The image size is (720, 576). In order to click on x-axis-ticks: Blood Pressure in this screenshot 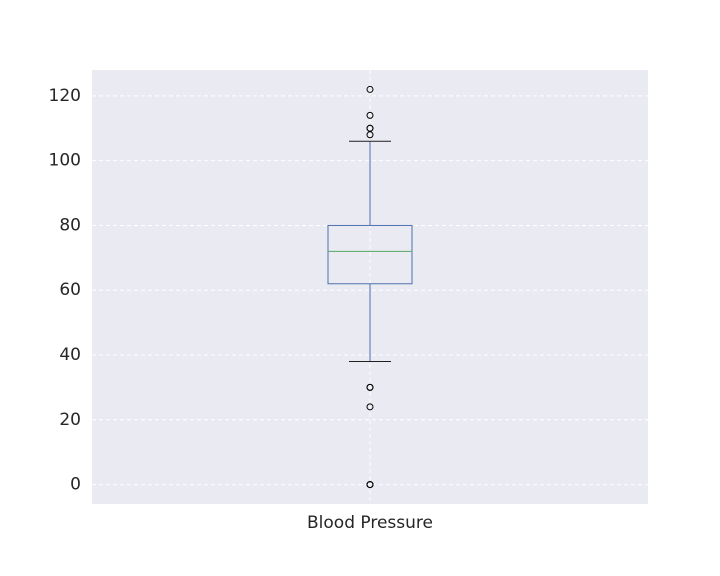, I will do `click(370, 523)`.